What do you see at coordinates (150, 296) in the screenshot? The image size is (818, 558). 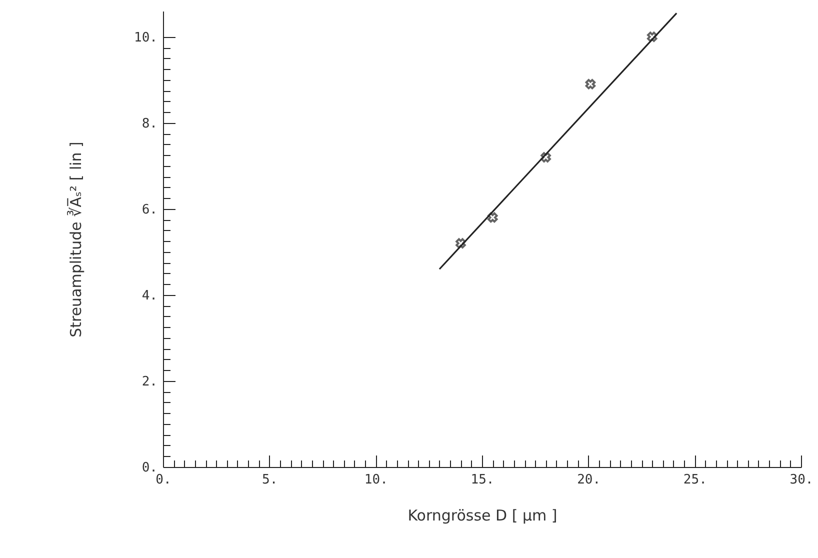 I see `y-tick-label: 4.` at bounding box center [150, 296].